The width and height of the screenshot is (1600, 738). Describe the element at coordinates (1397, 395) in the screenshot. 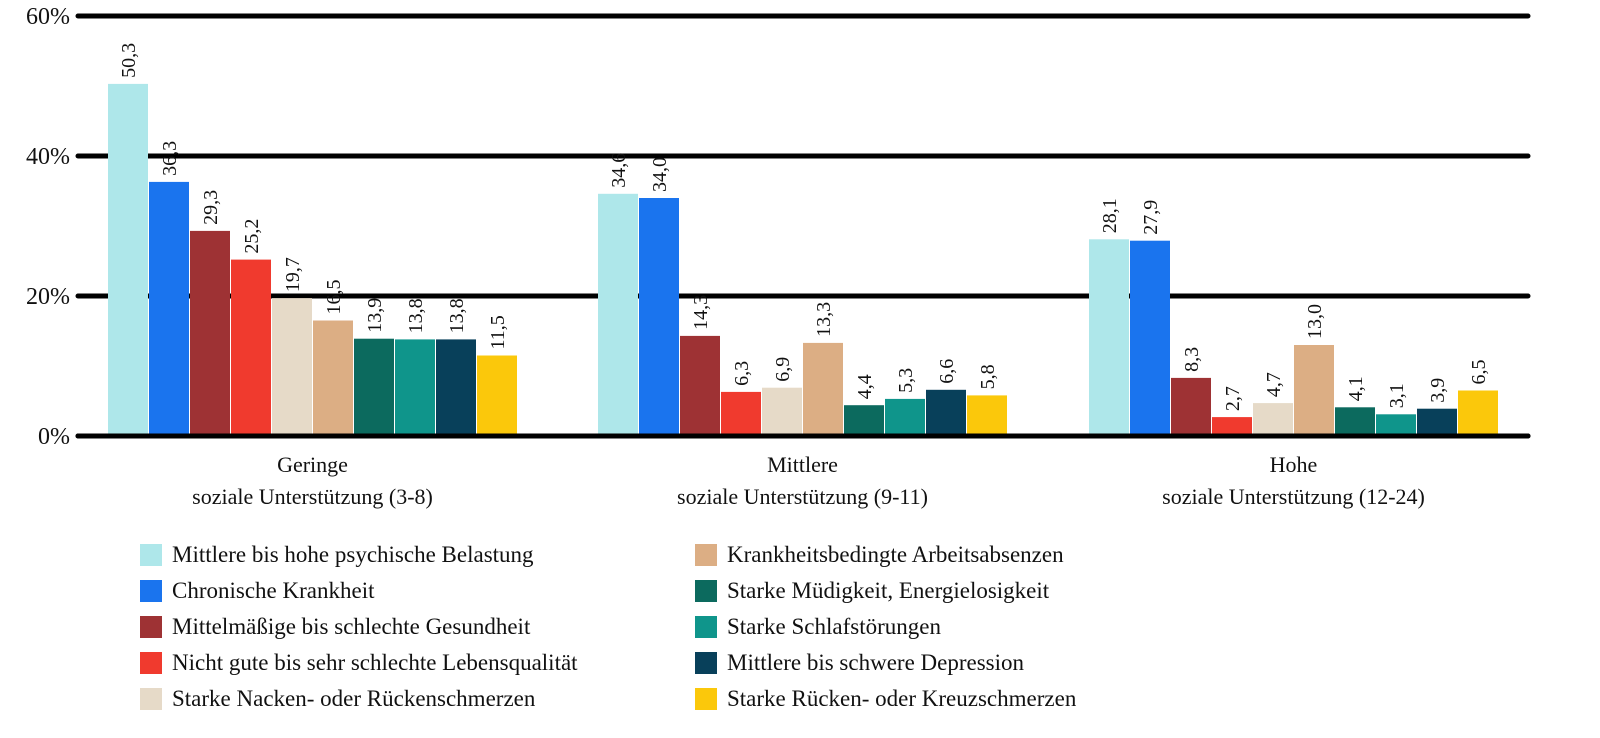

I see `data-label: 3,1` at that location.